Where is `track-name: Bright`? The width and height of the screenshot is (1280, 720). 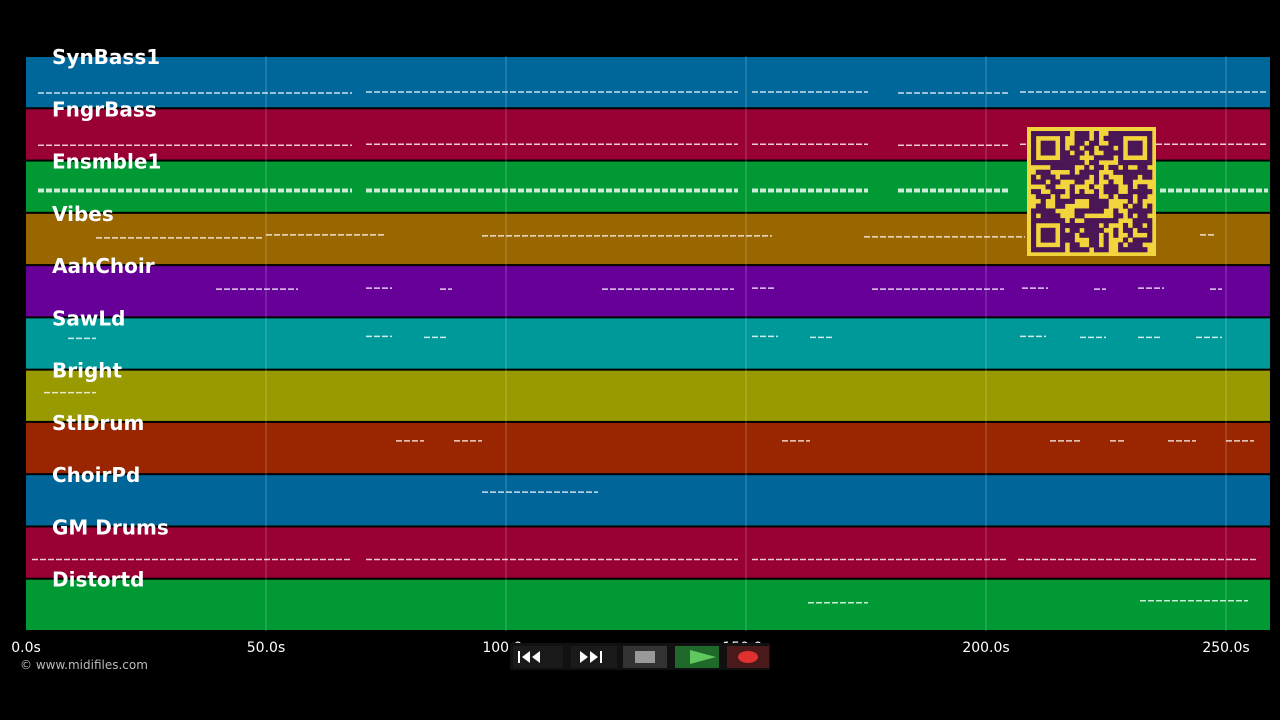 track-name: Bright is located at coordinates (87, 371).